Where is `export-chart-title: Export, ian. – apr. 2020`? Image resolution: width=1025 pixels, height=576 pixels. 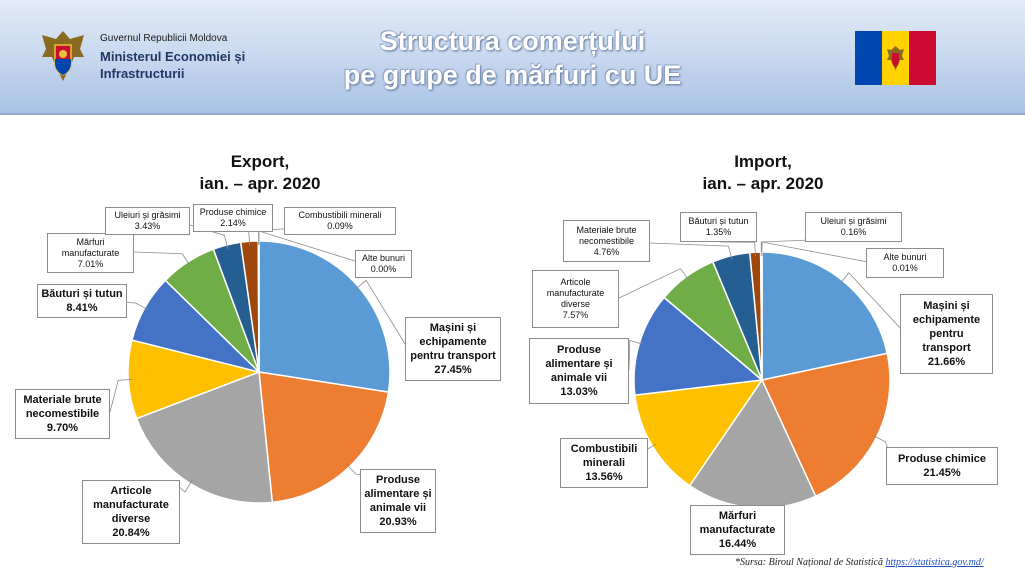 export-chart-title: Export, ian. – apr. 2020 is located at coordinates (260, 173).